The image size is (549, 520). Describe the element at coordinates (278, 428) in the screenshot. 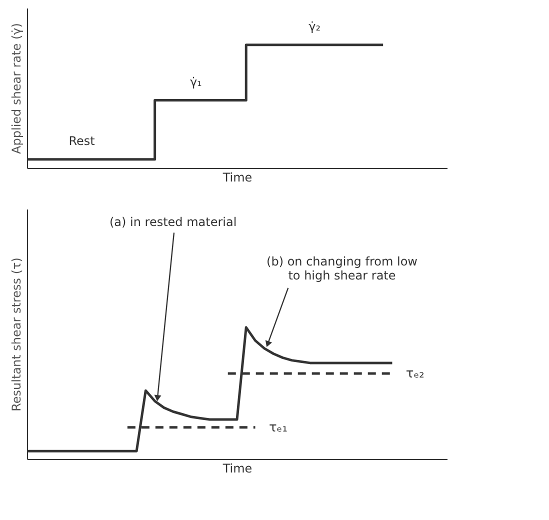

I see `series-label: τₑ₁` at that location.